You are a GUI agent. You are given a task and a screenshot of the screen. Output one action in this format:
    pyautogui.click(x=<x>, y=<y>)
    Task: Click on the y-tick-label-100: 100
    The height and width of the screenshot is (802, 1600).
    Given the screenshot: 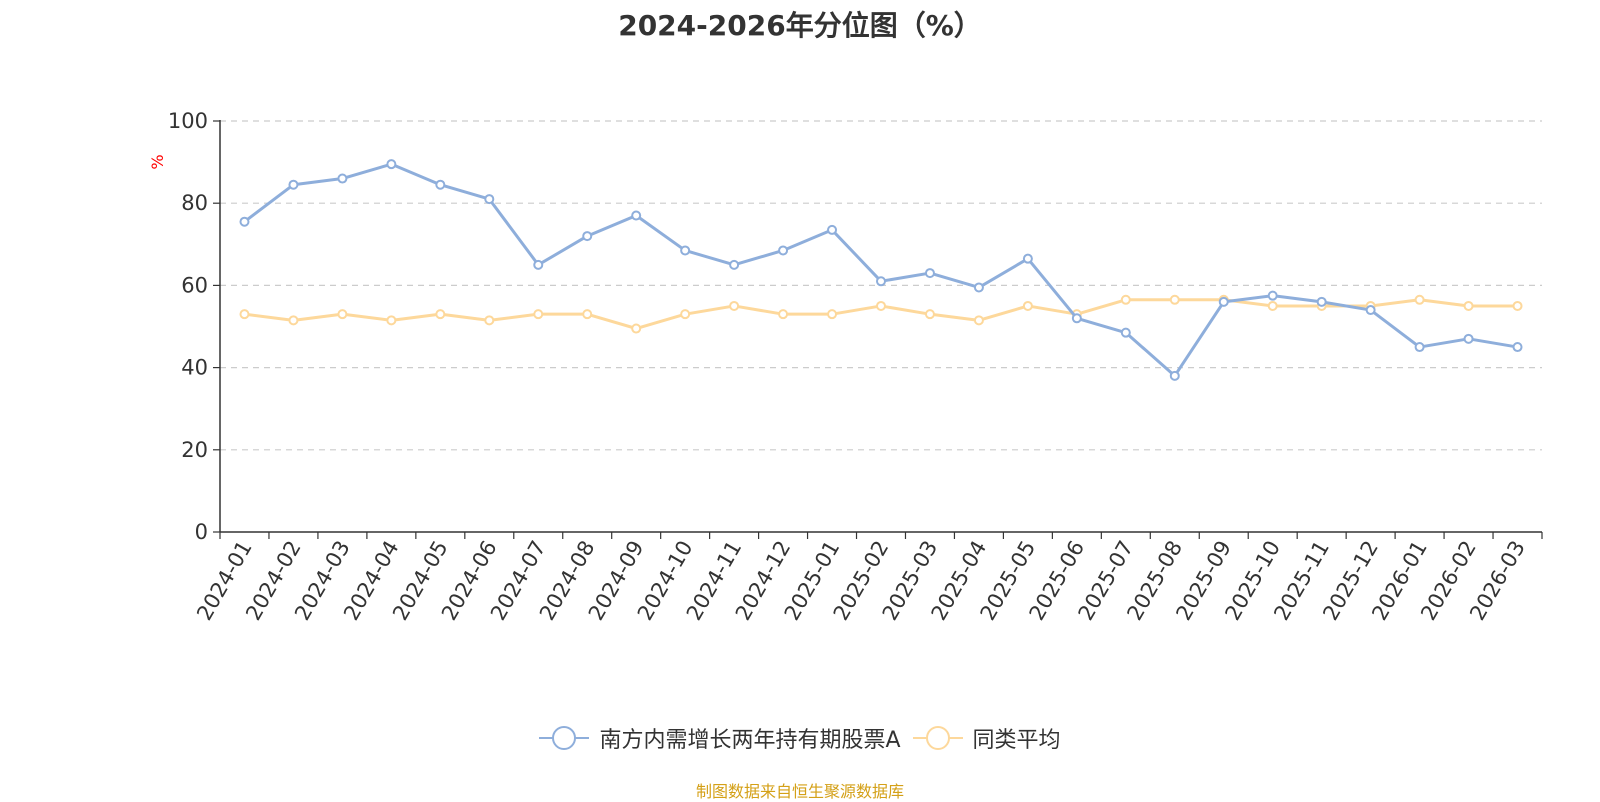 What is the action you would take?
    pyautogui.click(x=188, y=121)
    